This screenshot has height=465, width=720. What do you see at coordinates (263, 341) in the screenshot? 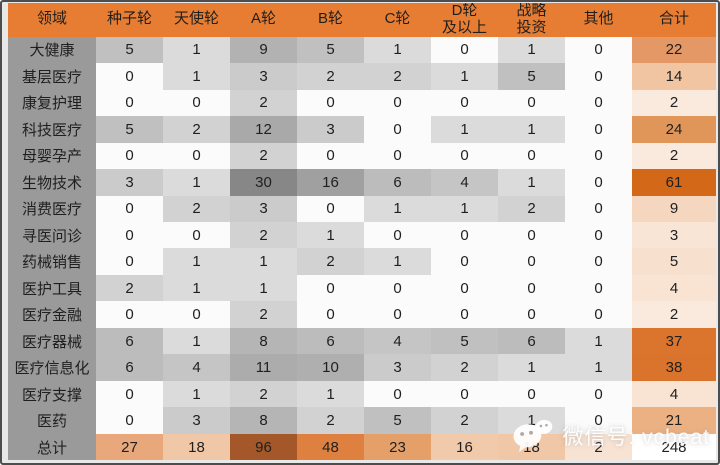
I see `value-cell: 8` at bounding box center [263, 341].